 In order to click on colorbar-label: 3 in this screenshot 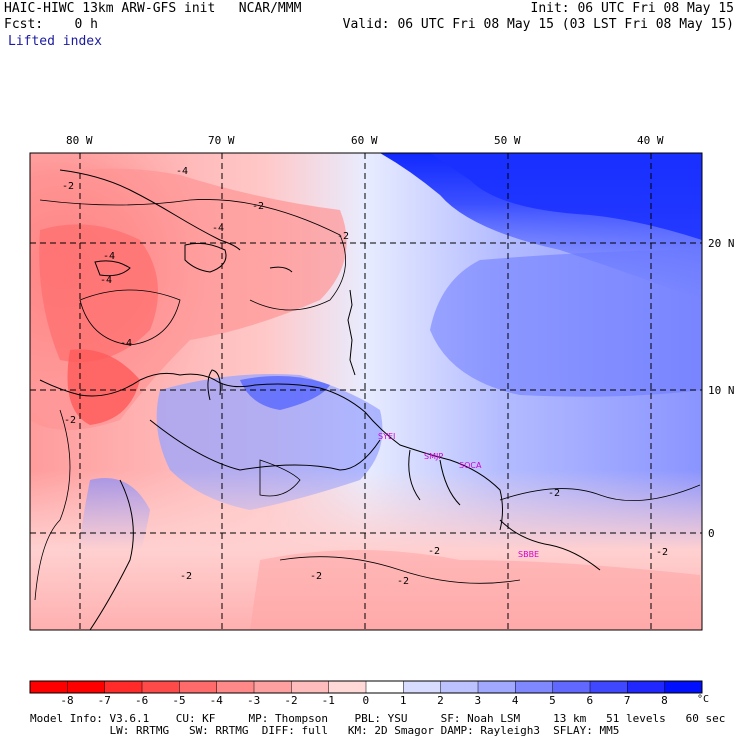, I will do `click(478, 700)`.